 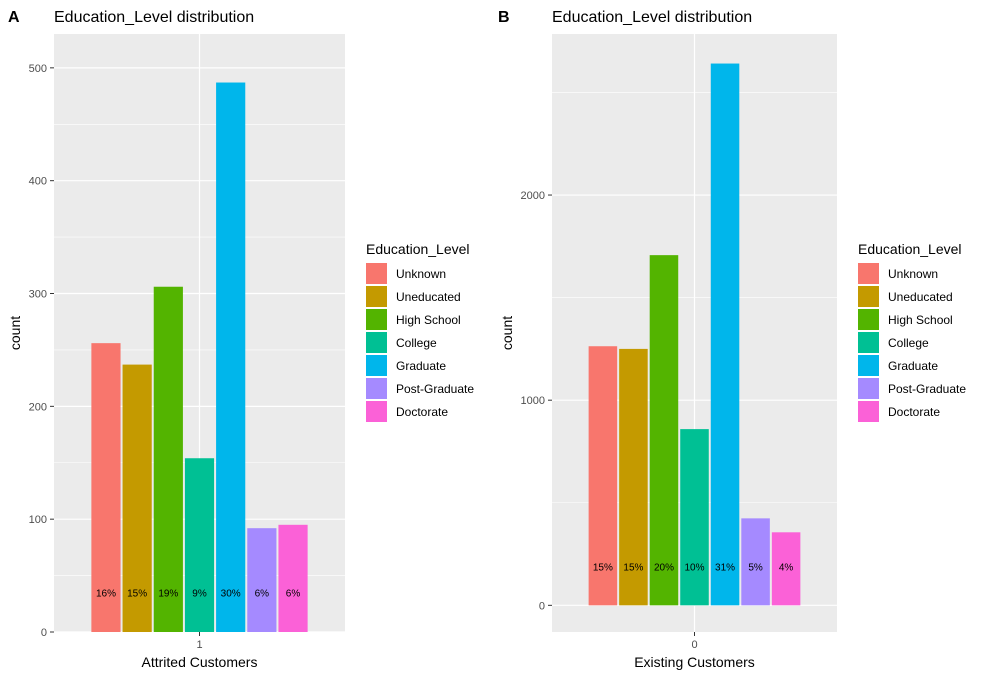 What do you see at coordinates (694, 567) in the screenshot?
I see `bar-percent-label: 10%` at bounding box center [694, 567].